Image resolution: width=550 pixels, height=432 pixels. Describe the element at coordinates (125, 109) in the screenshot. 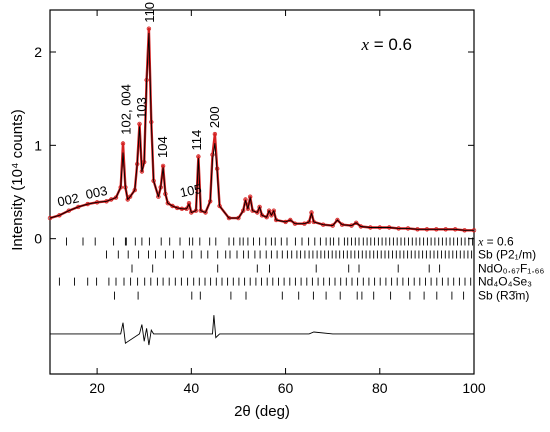

I see `peak-label: 102, 004` at that location.